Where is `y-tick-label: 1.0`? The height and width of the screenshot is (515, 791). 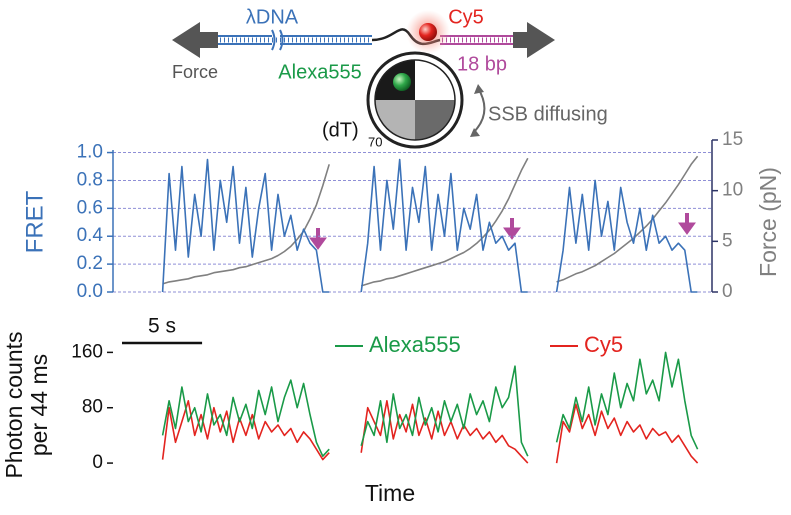 y-tick-label: 1.0 is located at coordinates (90, 152).